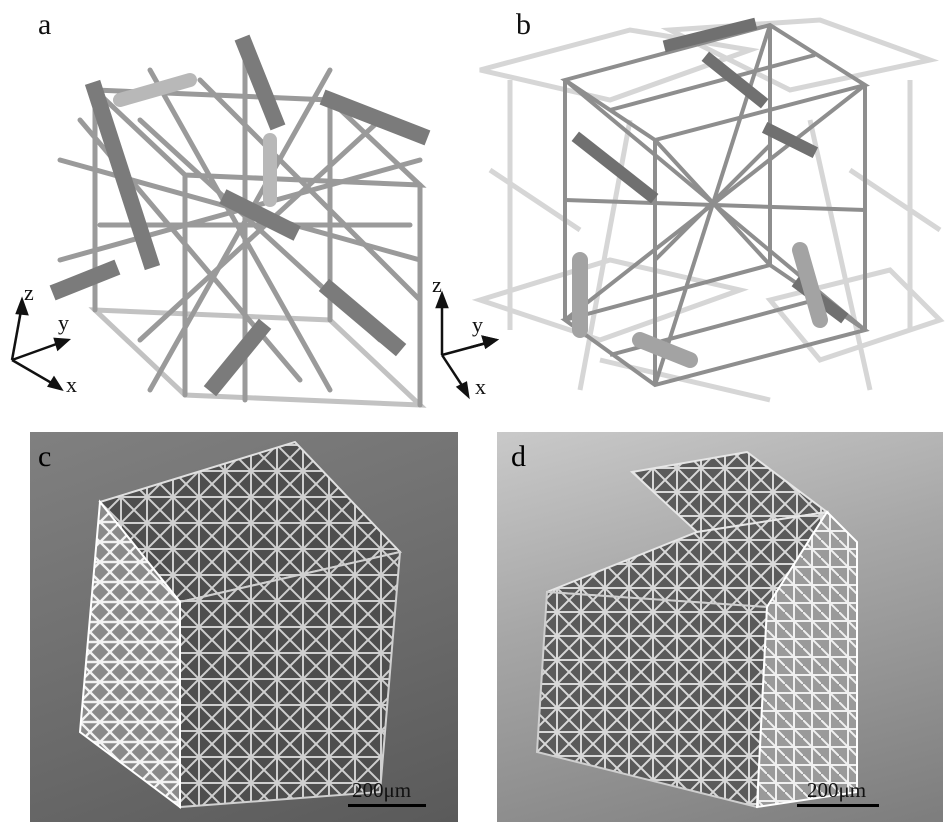  Describe the element at coordinates (480, 386) in the screenshot. I see `axis-x-label-b: x` at that location.